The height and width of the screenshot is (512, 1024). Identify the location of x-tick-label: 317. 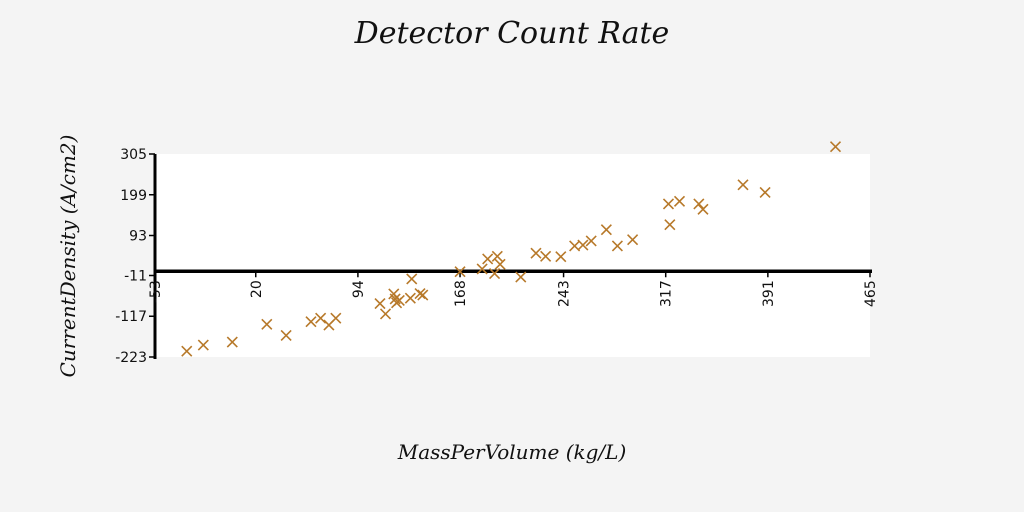
(667, 293).